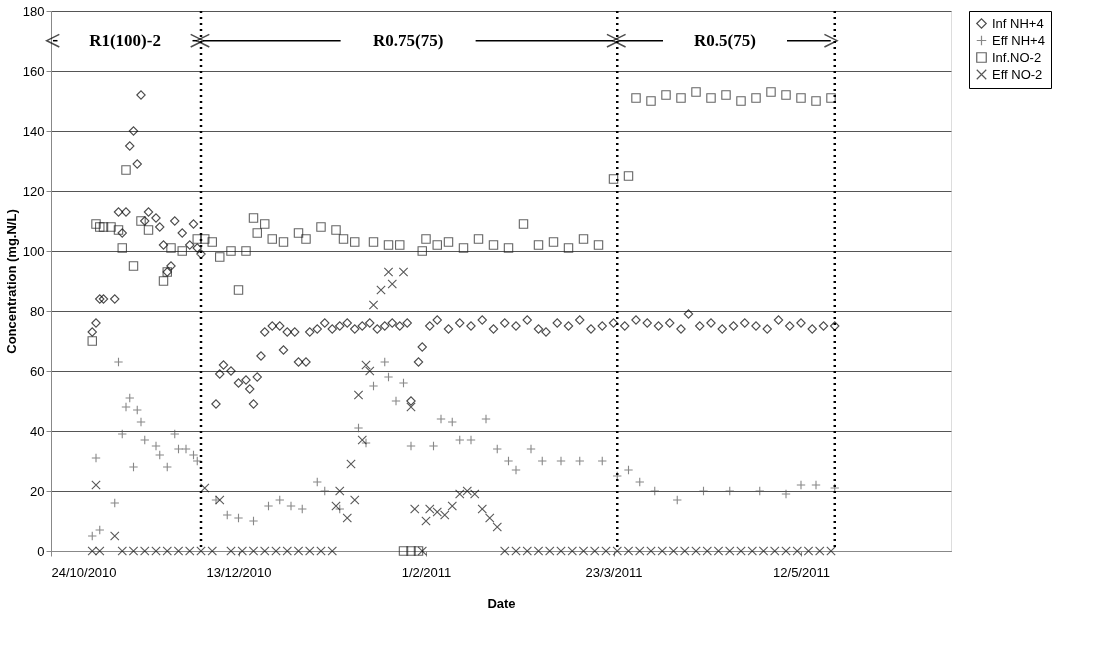 The image size is (1114, 648). Describe the element at coordinates (501, 603) in the screenshot. I see `x-axis-title: Date` at that location.